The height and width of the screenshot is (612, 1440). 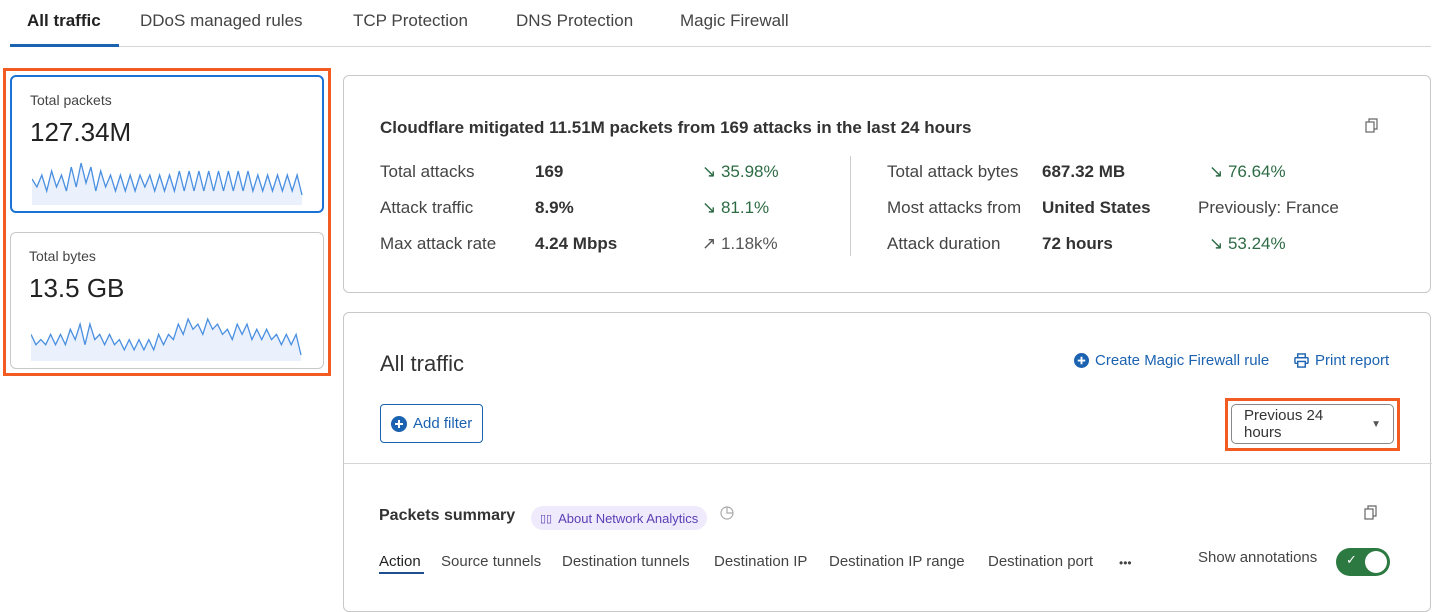 I want to click on more-icon: •••, so click(x=1125, y=563).